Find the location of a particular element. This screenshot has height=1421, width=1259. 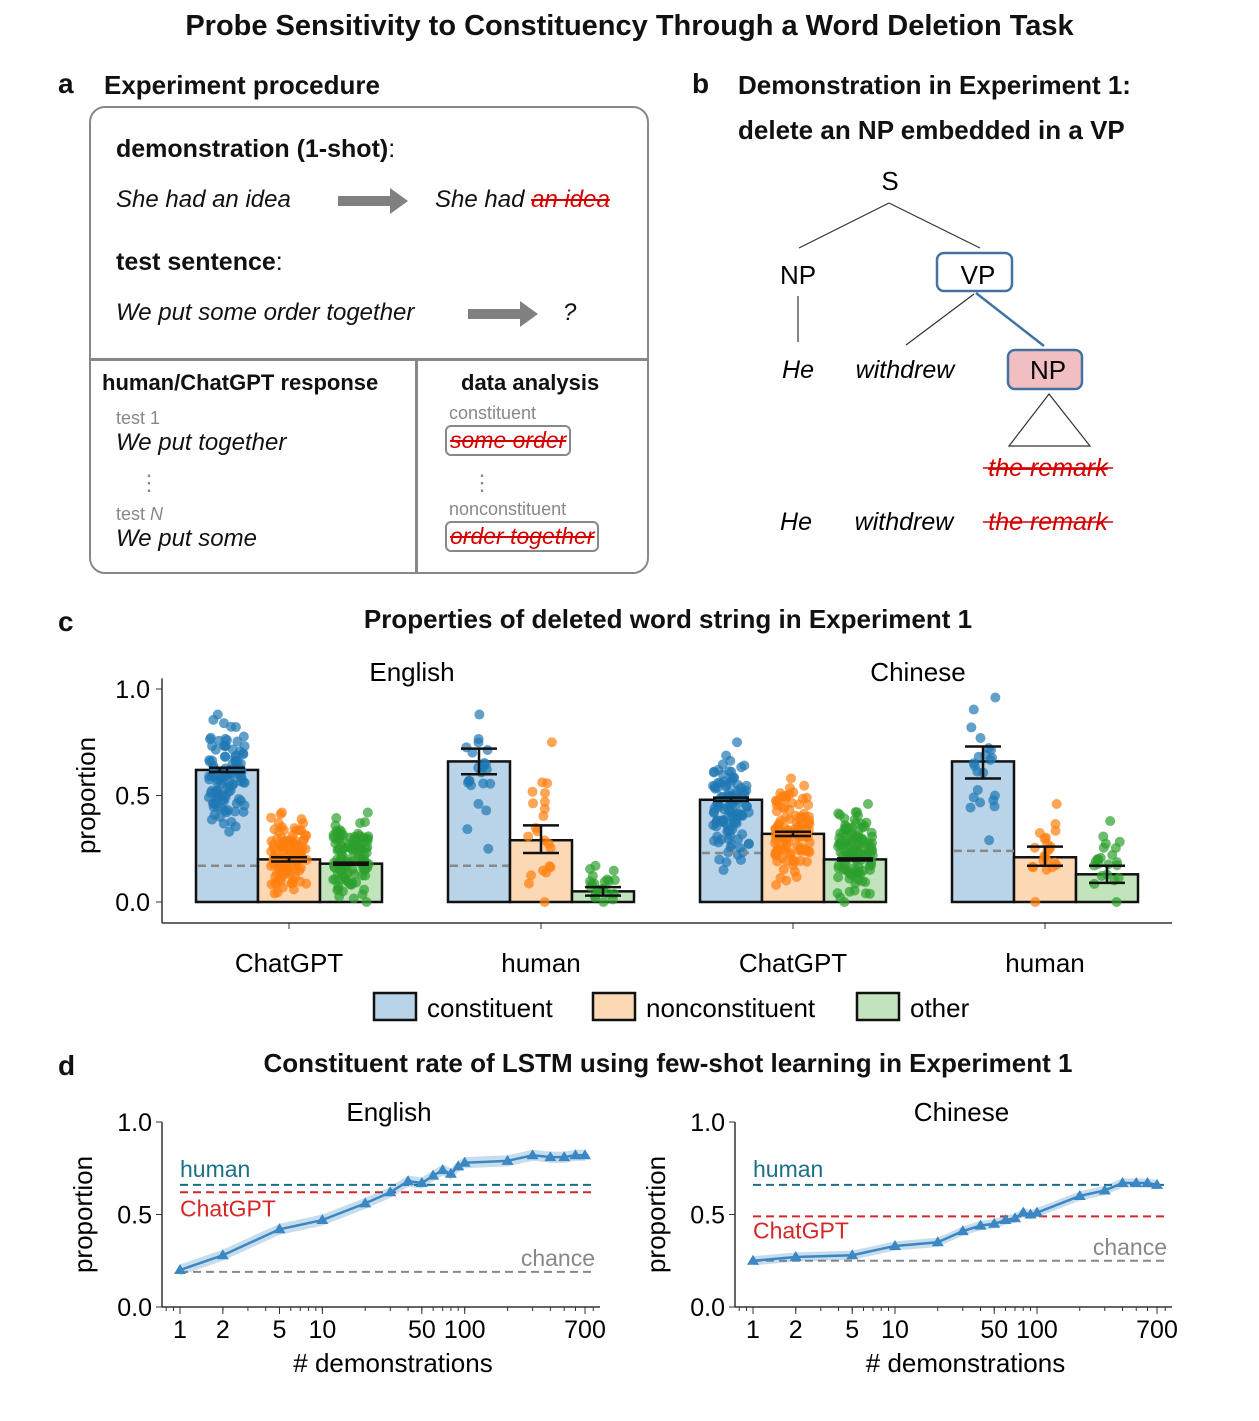

human-label: human is located at coordinates (788, 1169).